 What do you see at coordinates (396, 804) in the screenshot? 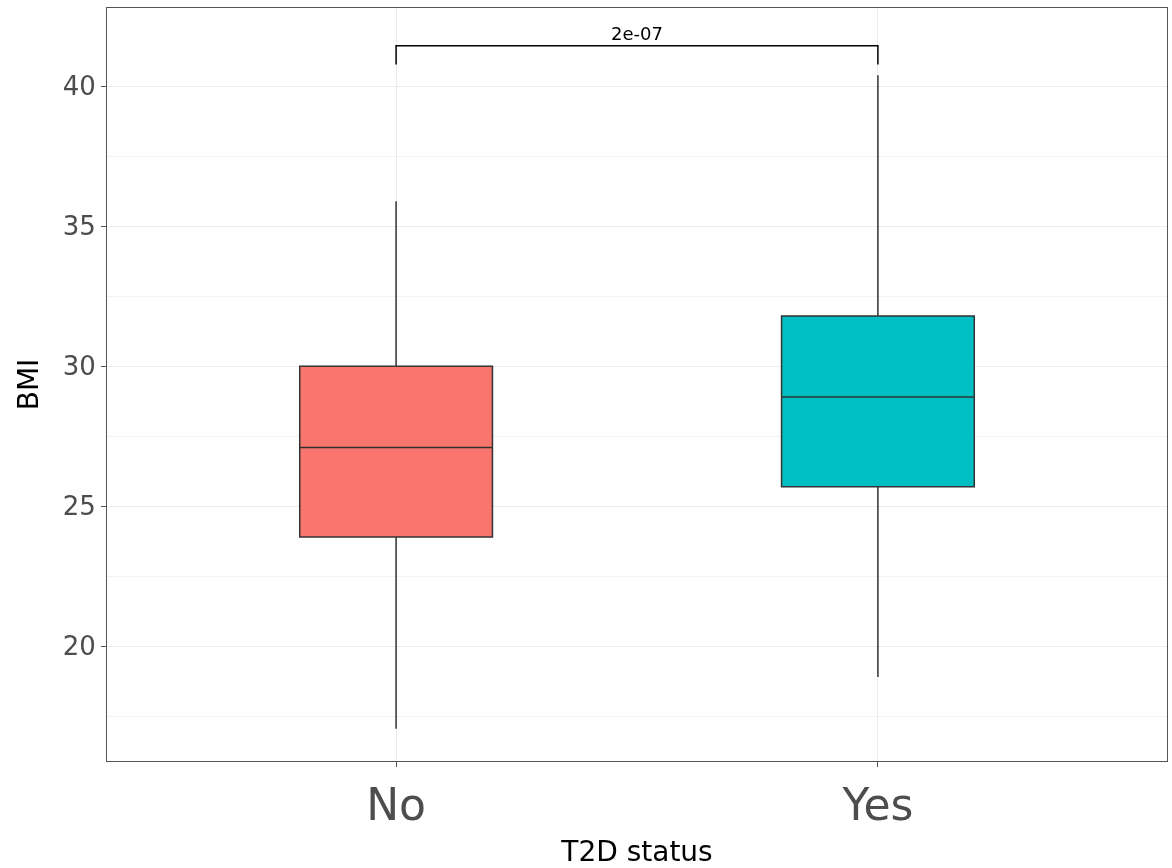
I see `x-tick-label: No` at bounding box center [396, 804].